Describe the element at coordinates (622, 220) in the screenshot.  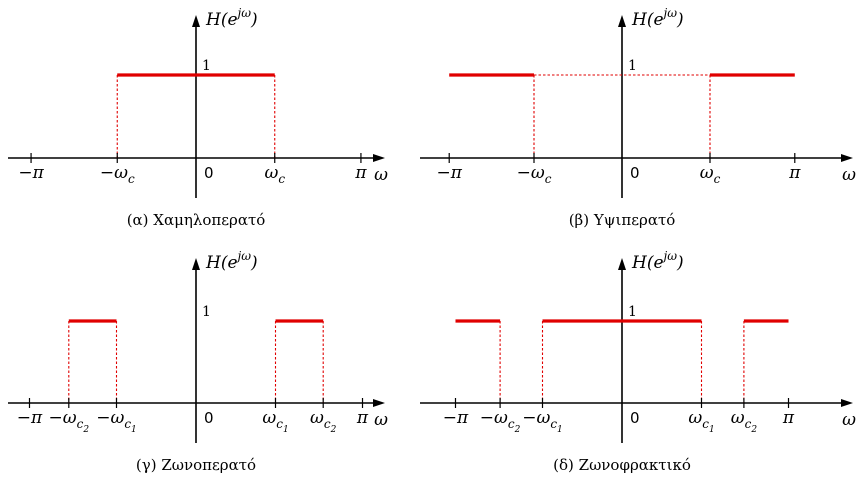
I see `panel-caption: (β) Υψιπερατό` at that location.